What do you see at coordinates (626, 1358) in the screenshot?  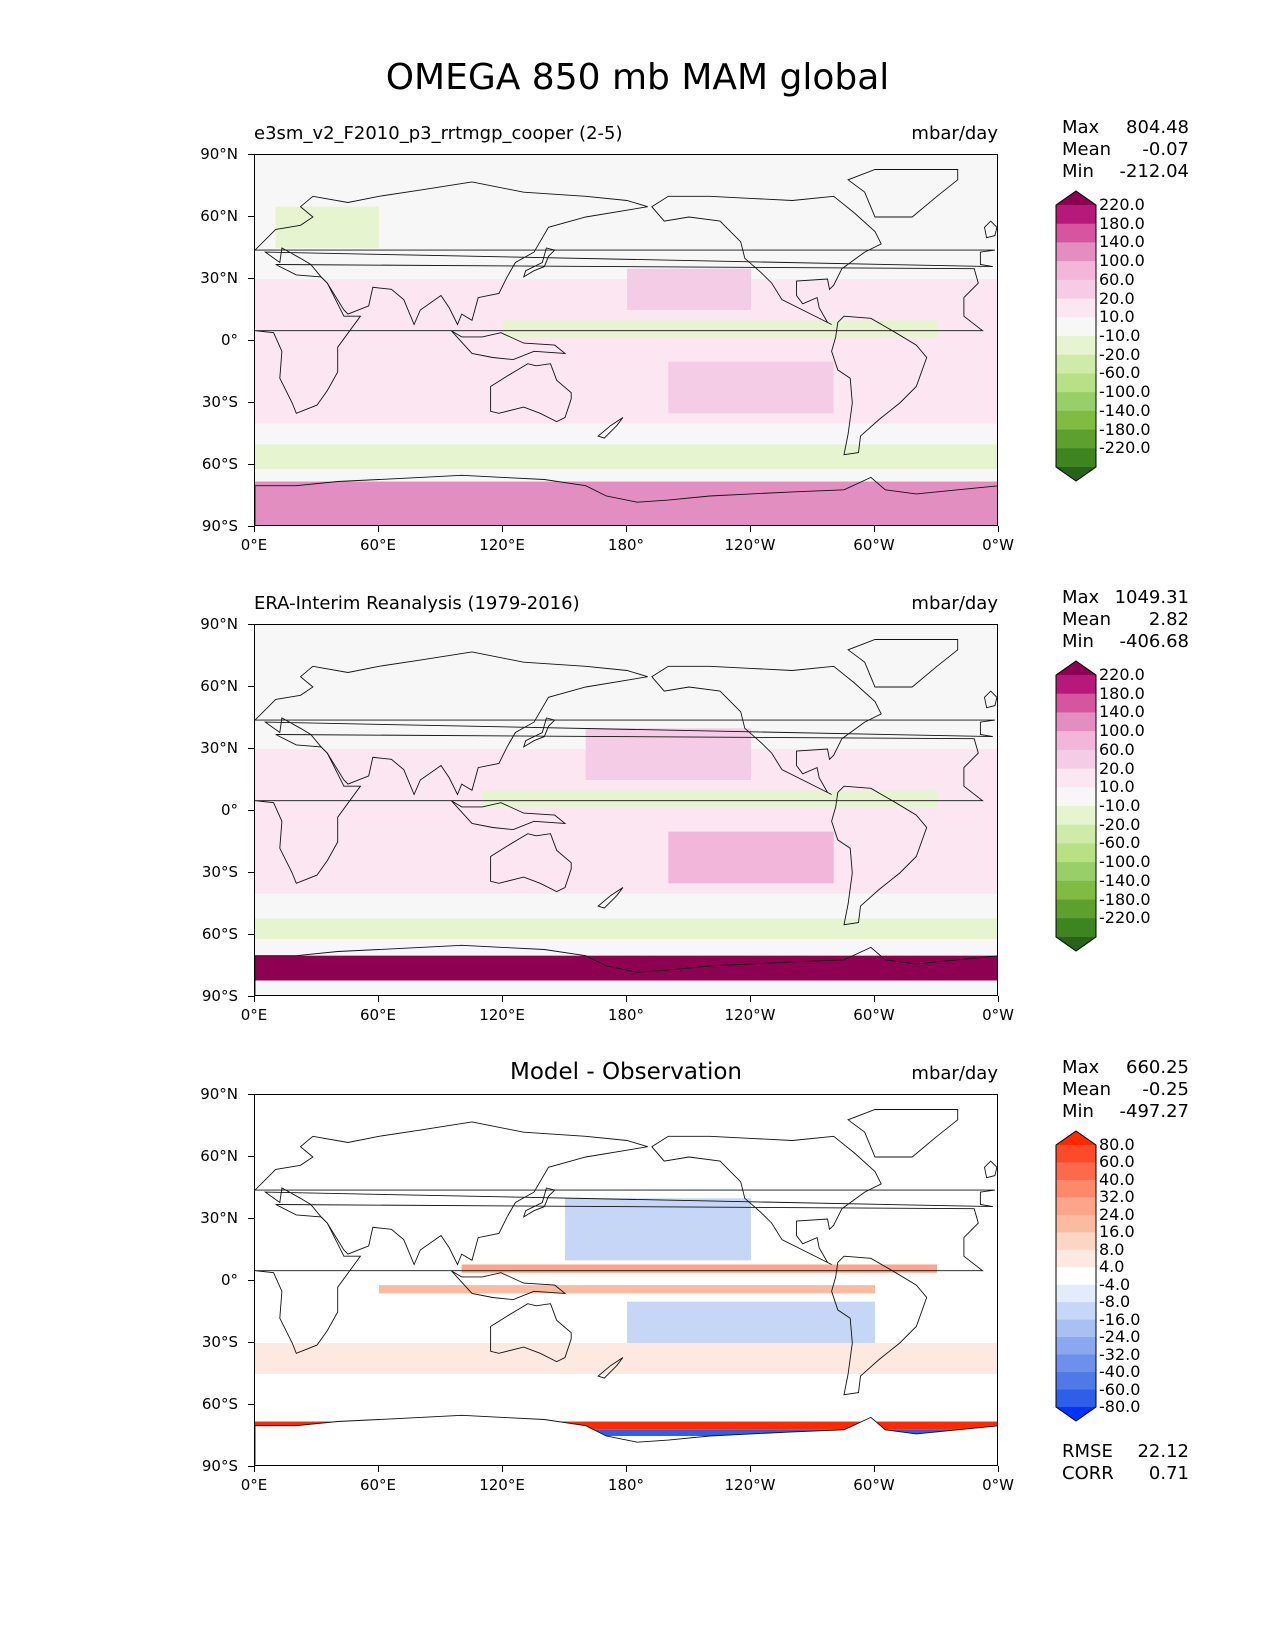 I see `field-south-bias` at bounding box center [626, 1358].